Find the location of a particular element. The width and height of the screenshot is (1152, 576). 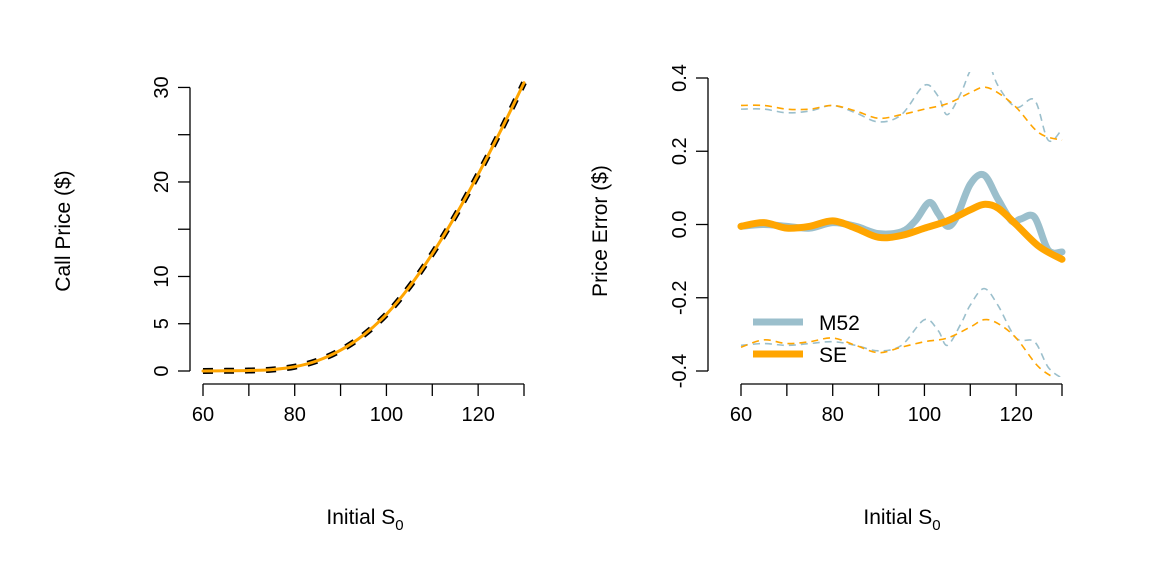

y-tick-label: -0.2 is located at coordinates (680, 298).